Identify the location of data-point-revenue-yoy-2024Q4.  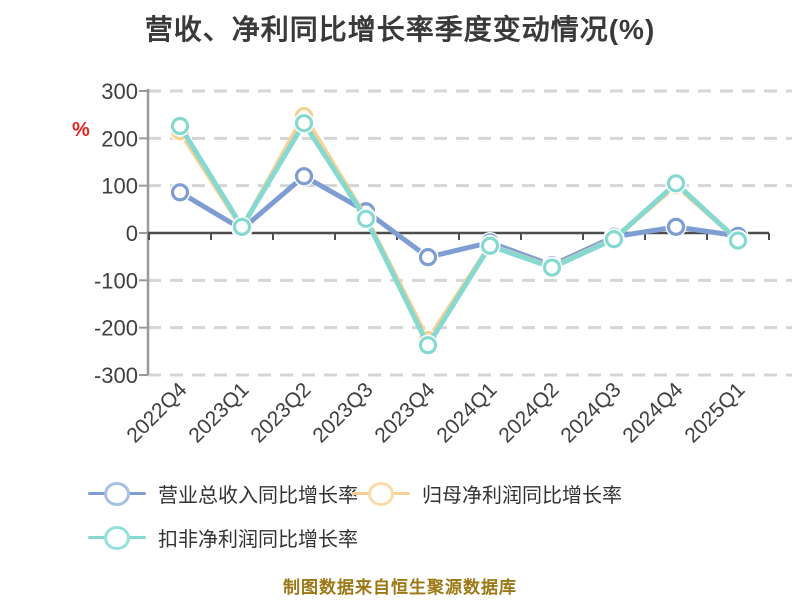
(676, 226).